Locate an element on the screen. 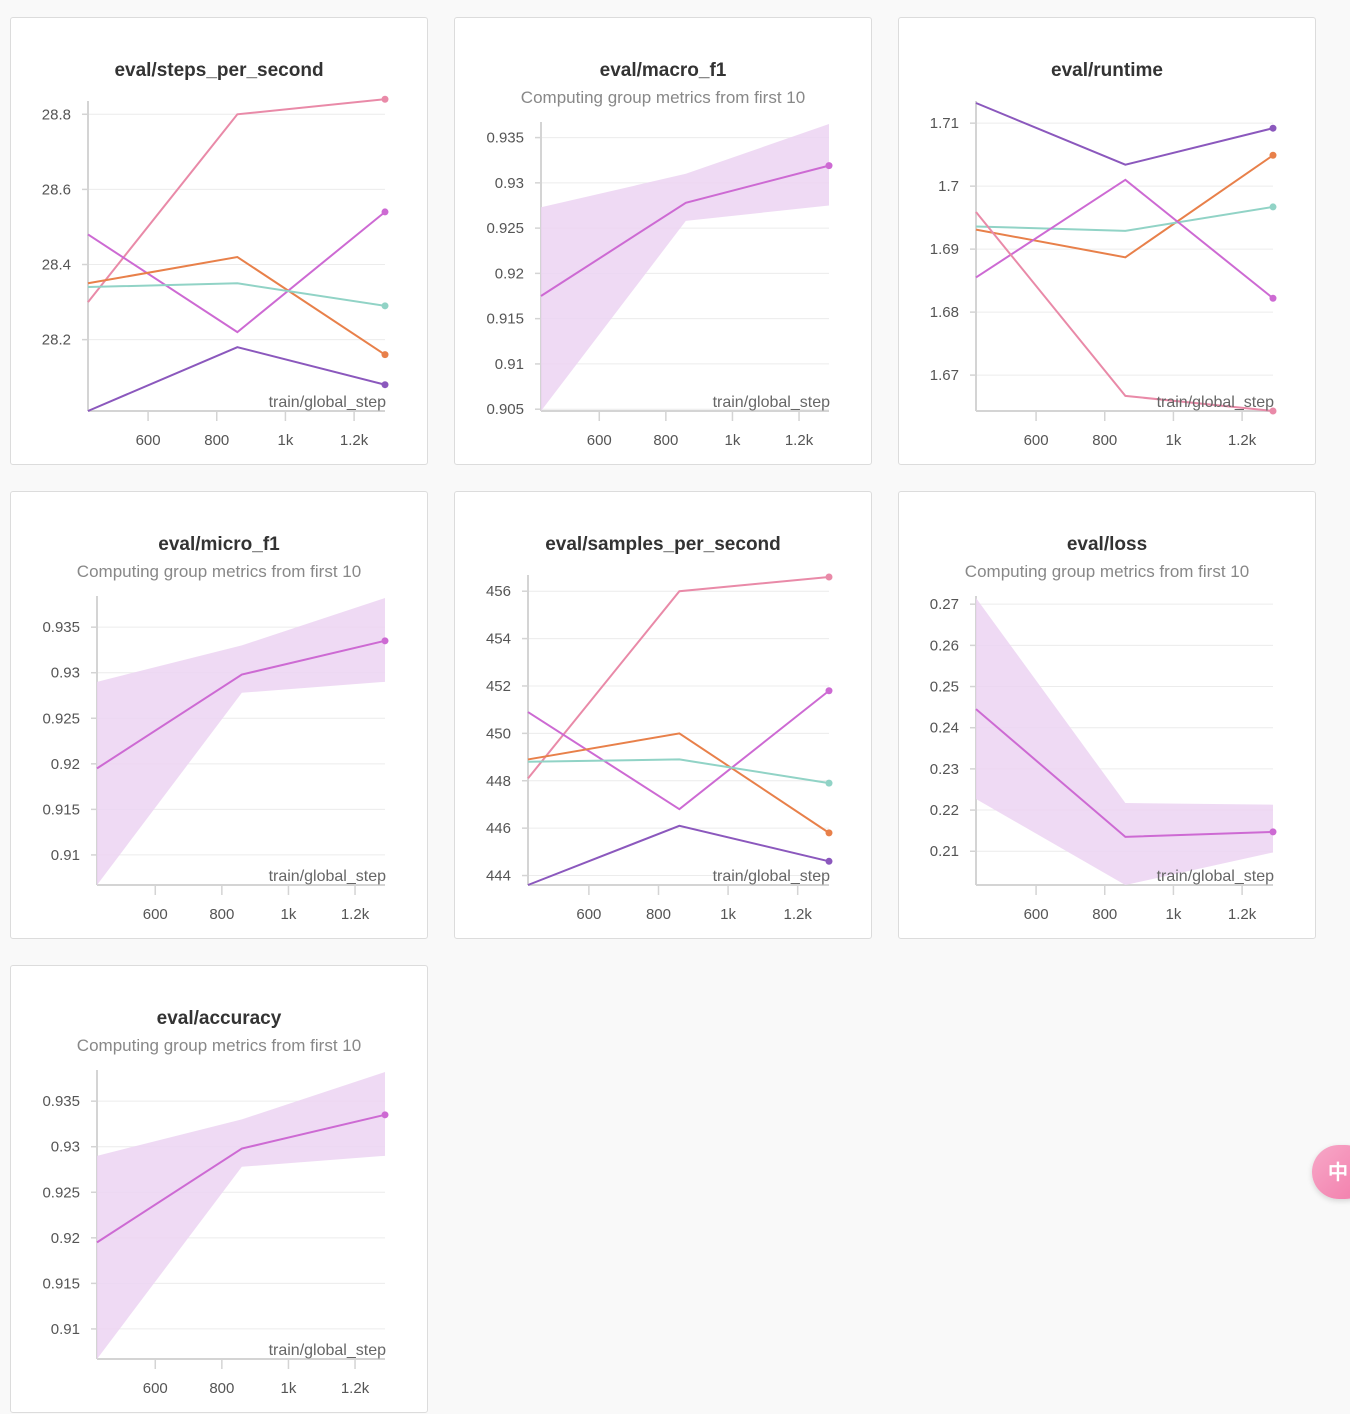 This screenshot has height=1414, width=1350. y-tick-label: 28.8 is located at coordinates (56, 114).